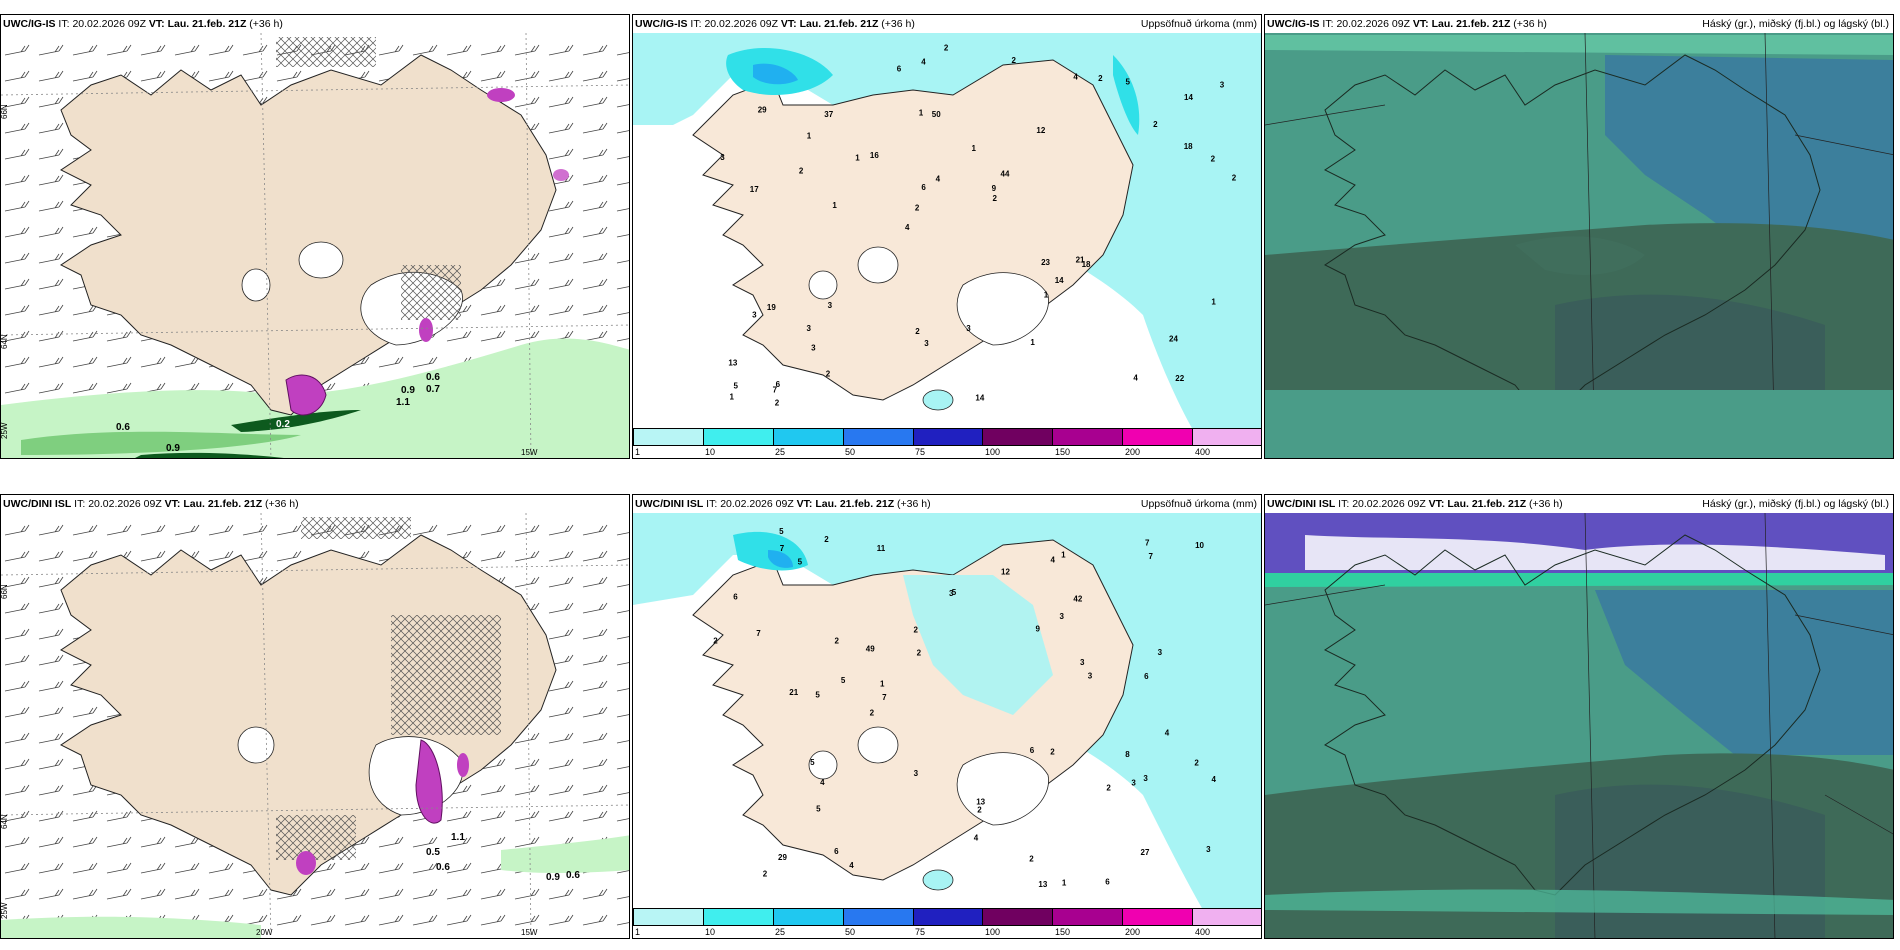 The width and height of the screenshot is (1900, 950). What do you see at coordinates (5, 341) in the screenshot?
I see `lat-label: 64N` at bounding box center [5, 341].